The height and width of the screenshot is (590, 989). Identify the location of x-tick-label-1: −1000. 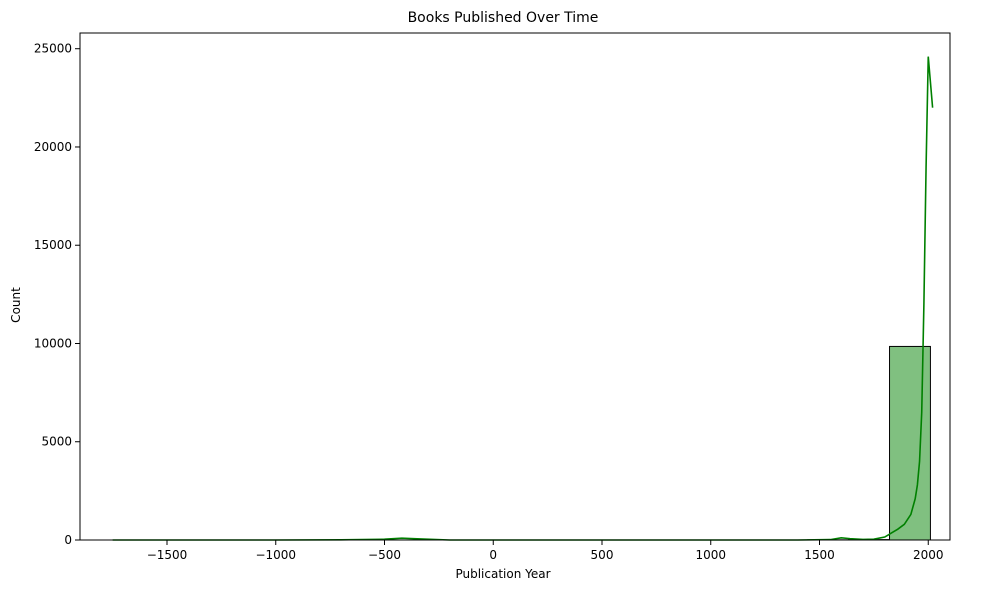
(275, 555).